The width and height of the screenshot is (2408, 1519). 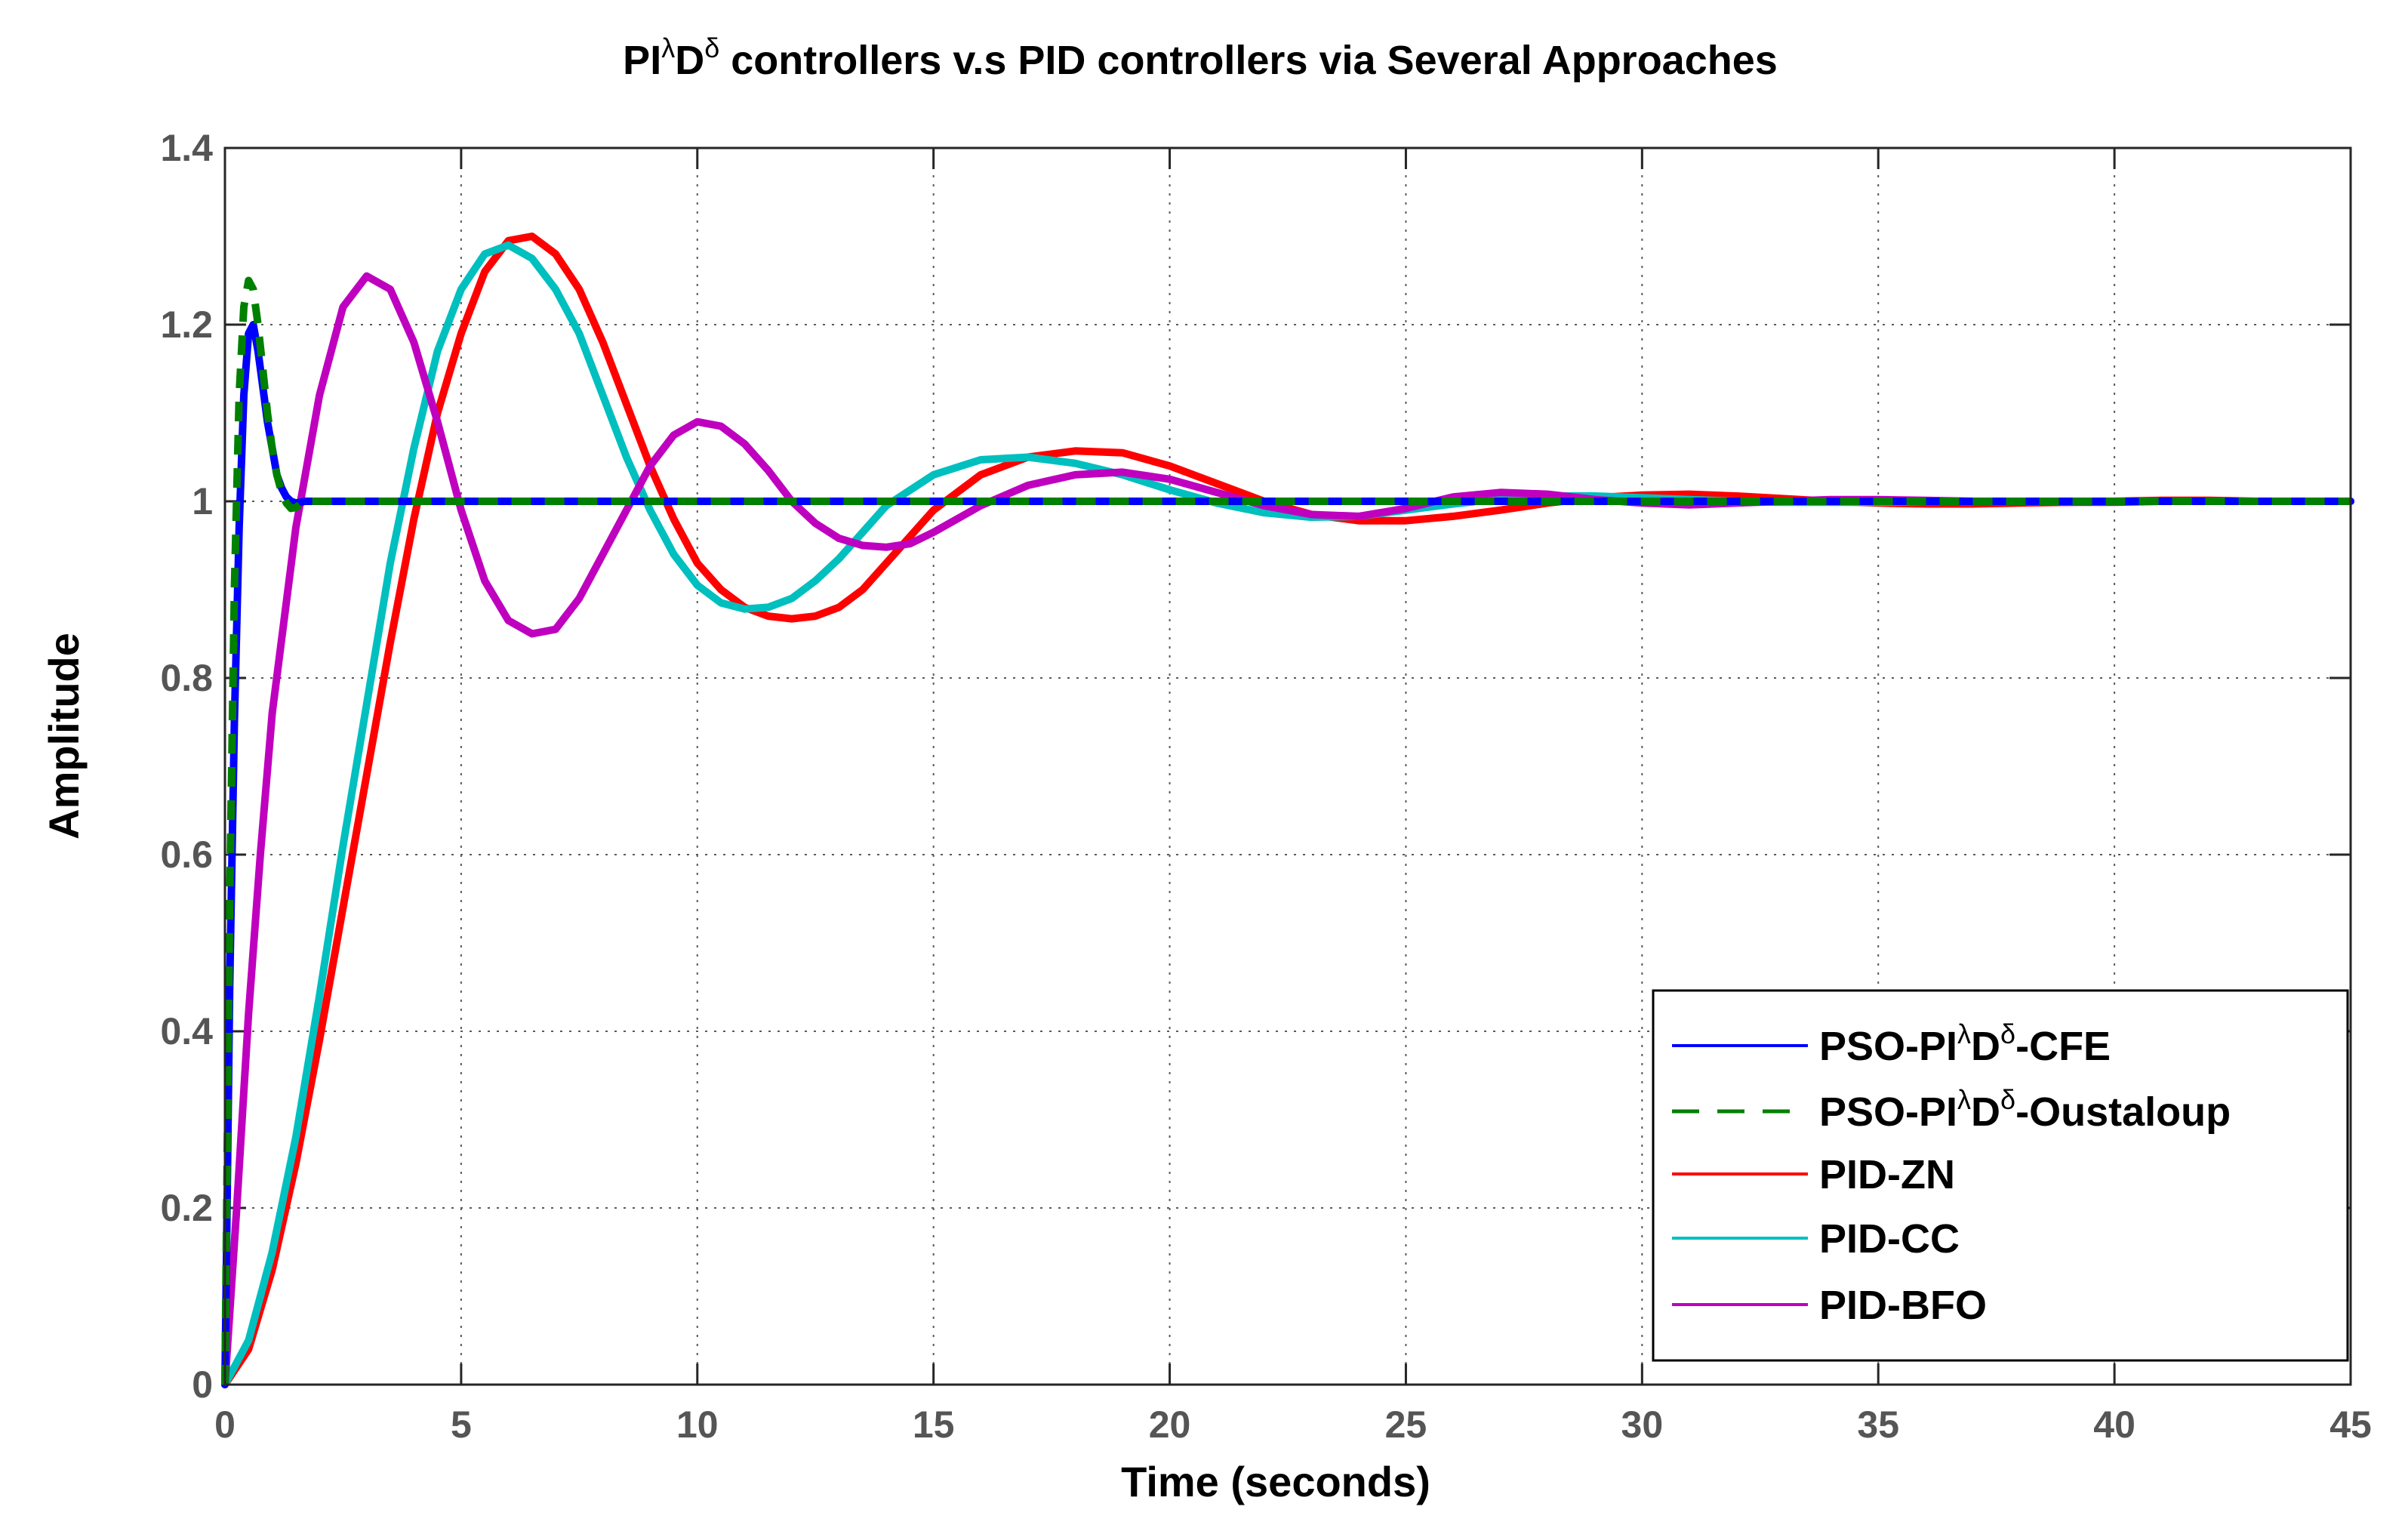 What do you see at coordinates (1642, 1424) in the screenshot?
I see `x-tick-label: 30` at bounding box center [1642, 1424].